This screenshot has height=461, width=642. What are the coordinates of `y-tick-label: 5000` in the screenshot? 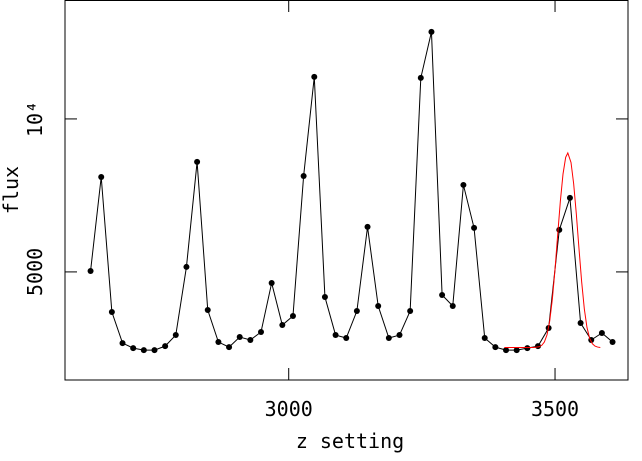 It's located at (35, 272).